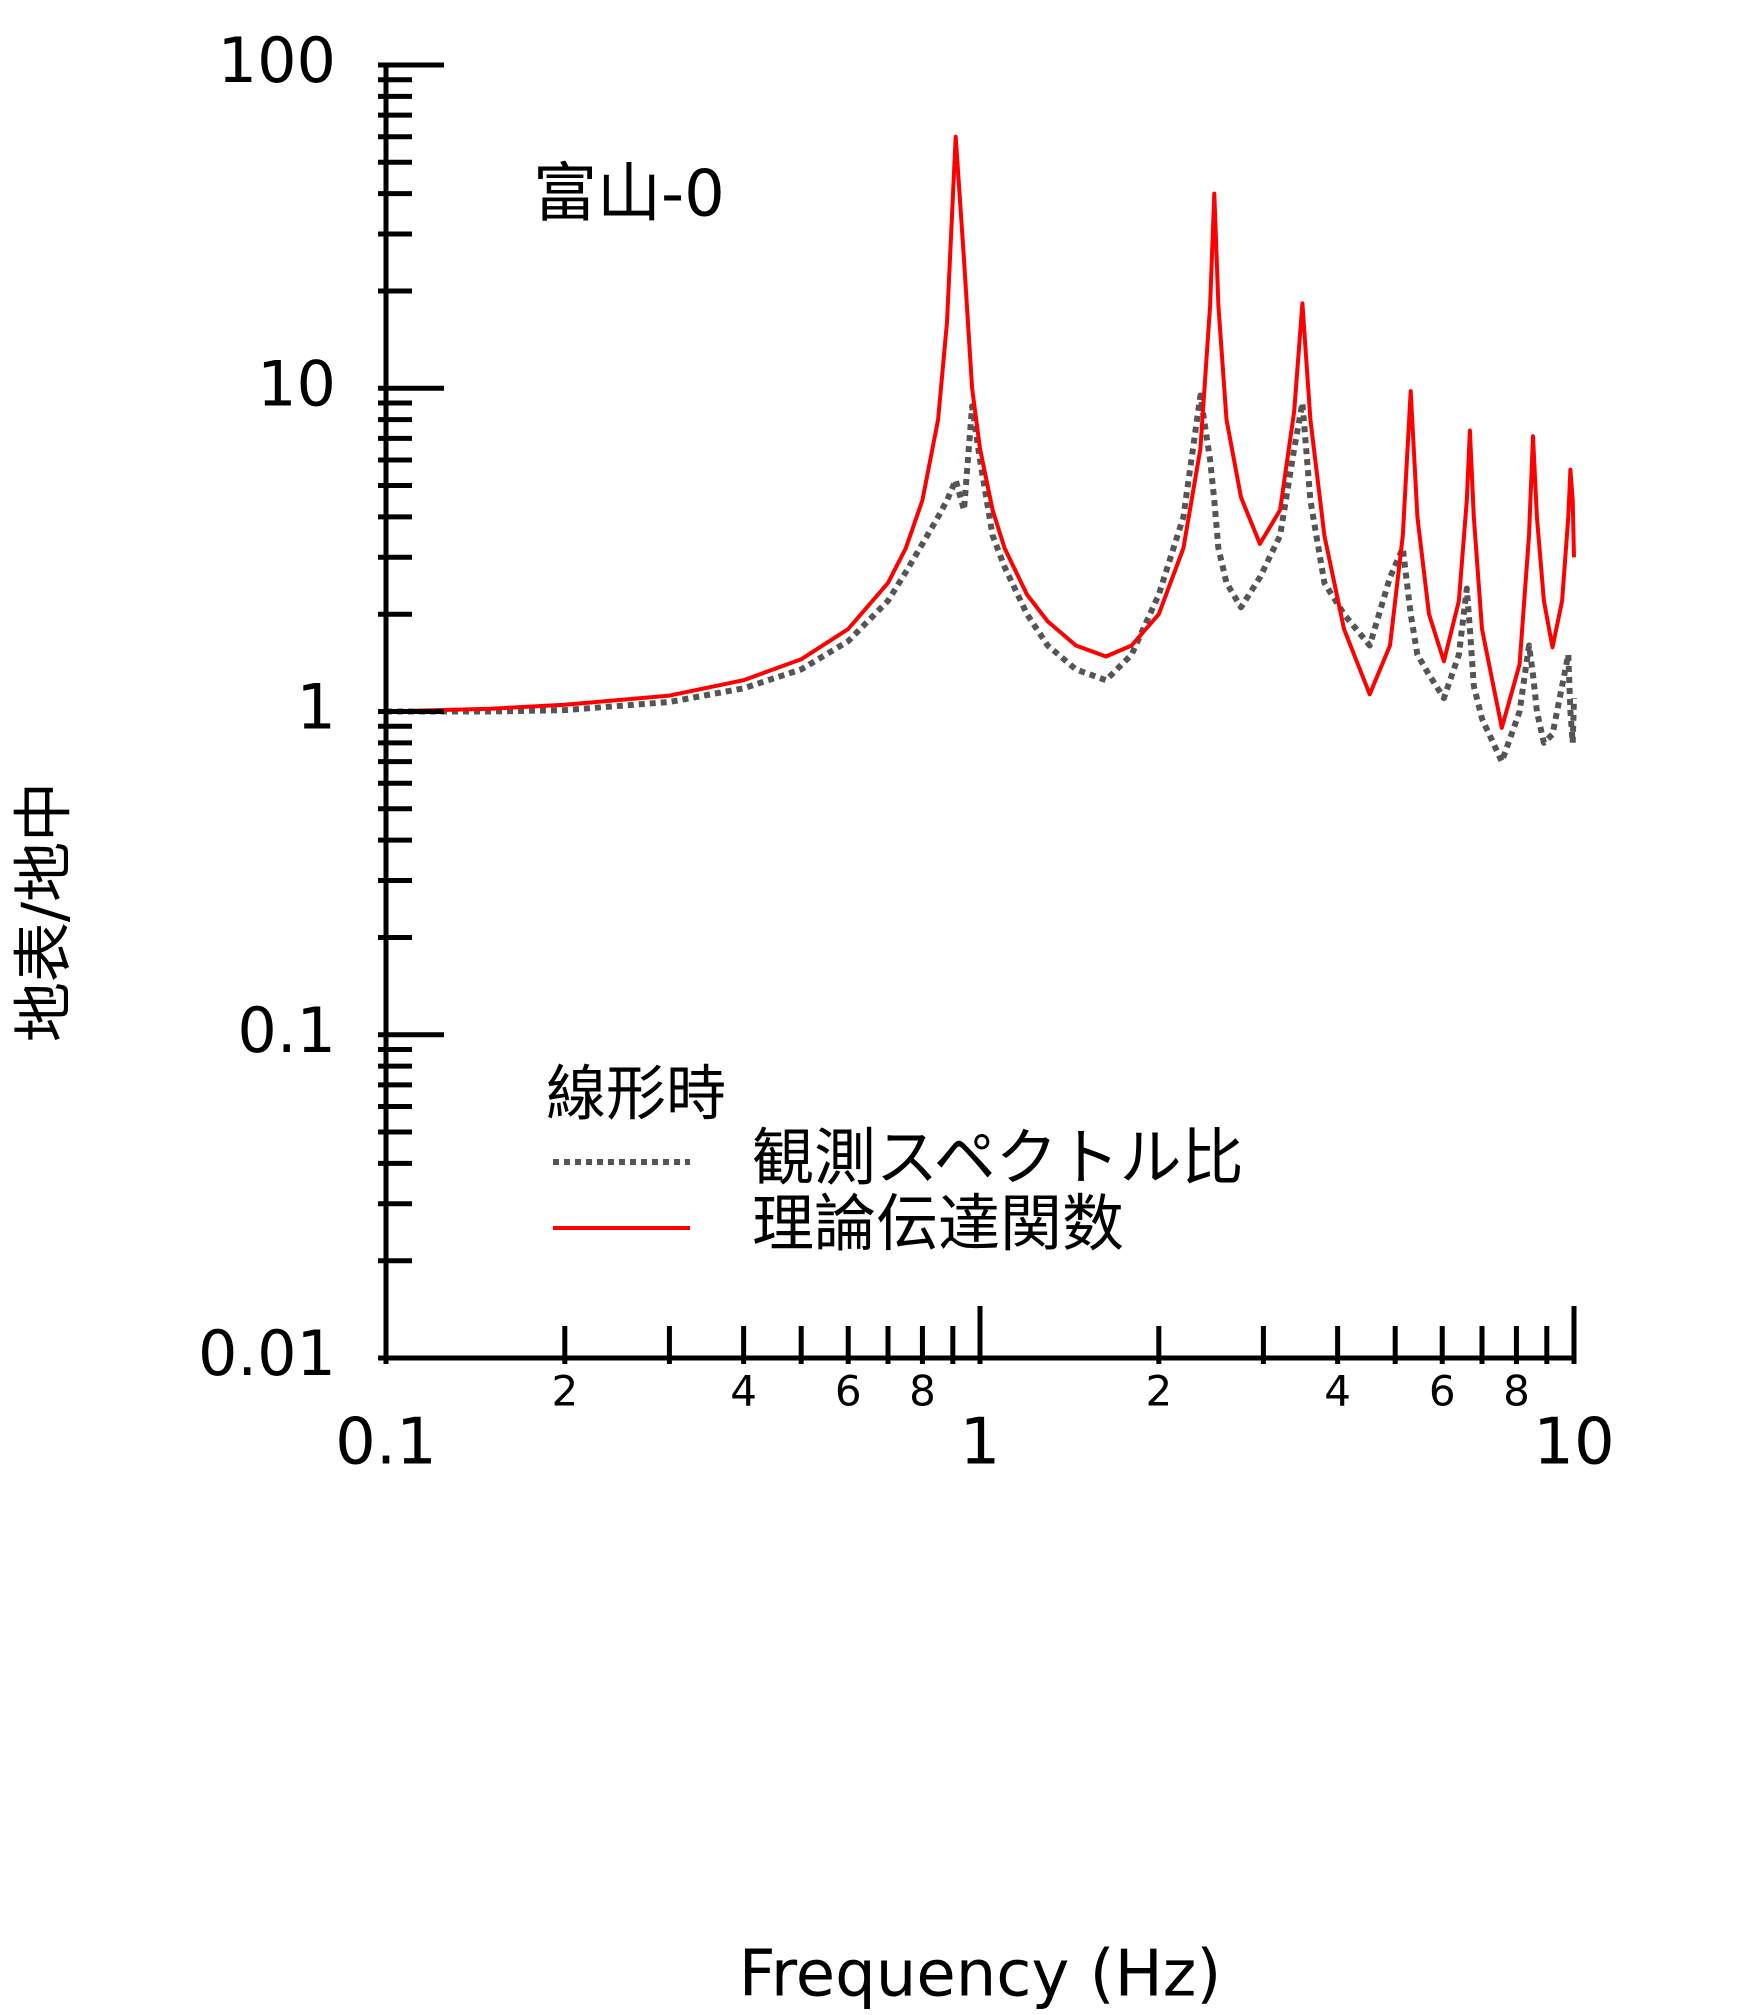  What do you see at coordinates (980, 1443) in the screenshot?
I see `x-tick-label: 1` at bounding box center [980, 1443].